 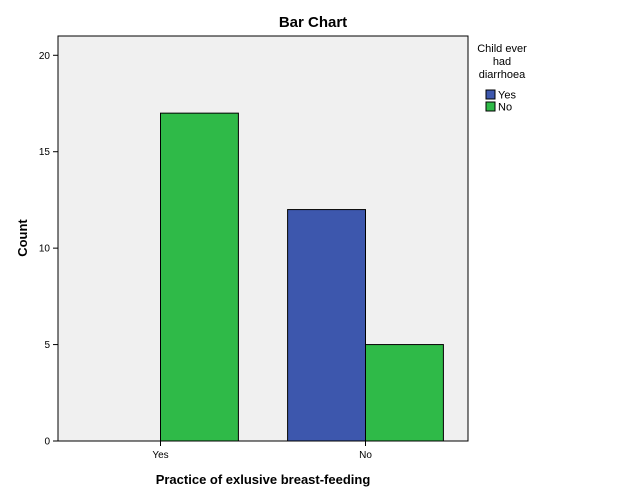 What do you see at coordinates (199, 277) in the screenshot?
I see `bar-yes-no` at bounding box center [199, 277].